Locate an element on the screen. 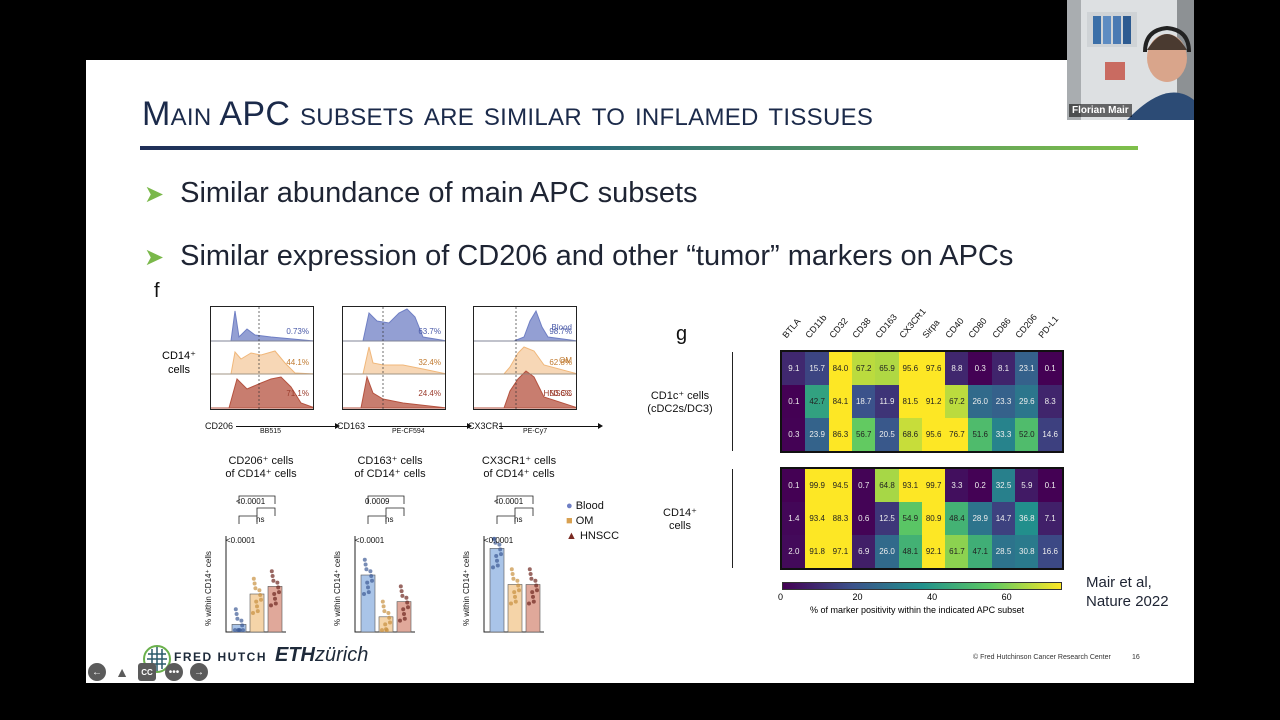 The height and width of the screenshot is (720, 1280). histogram-marker-label: CX3CR1 is located at coordinates (486, 426).